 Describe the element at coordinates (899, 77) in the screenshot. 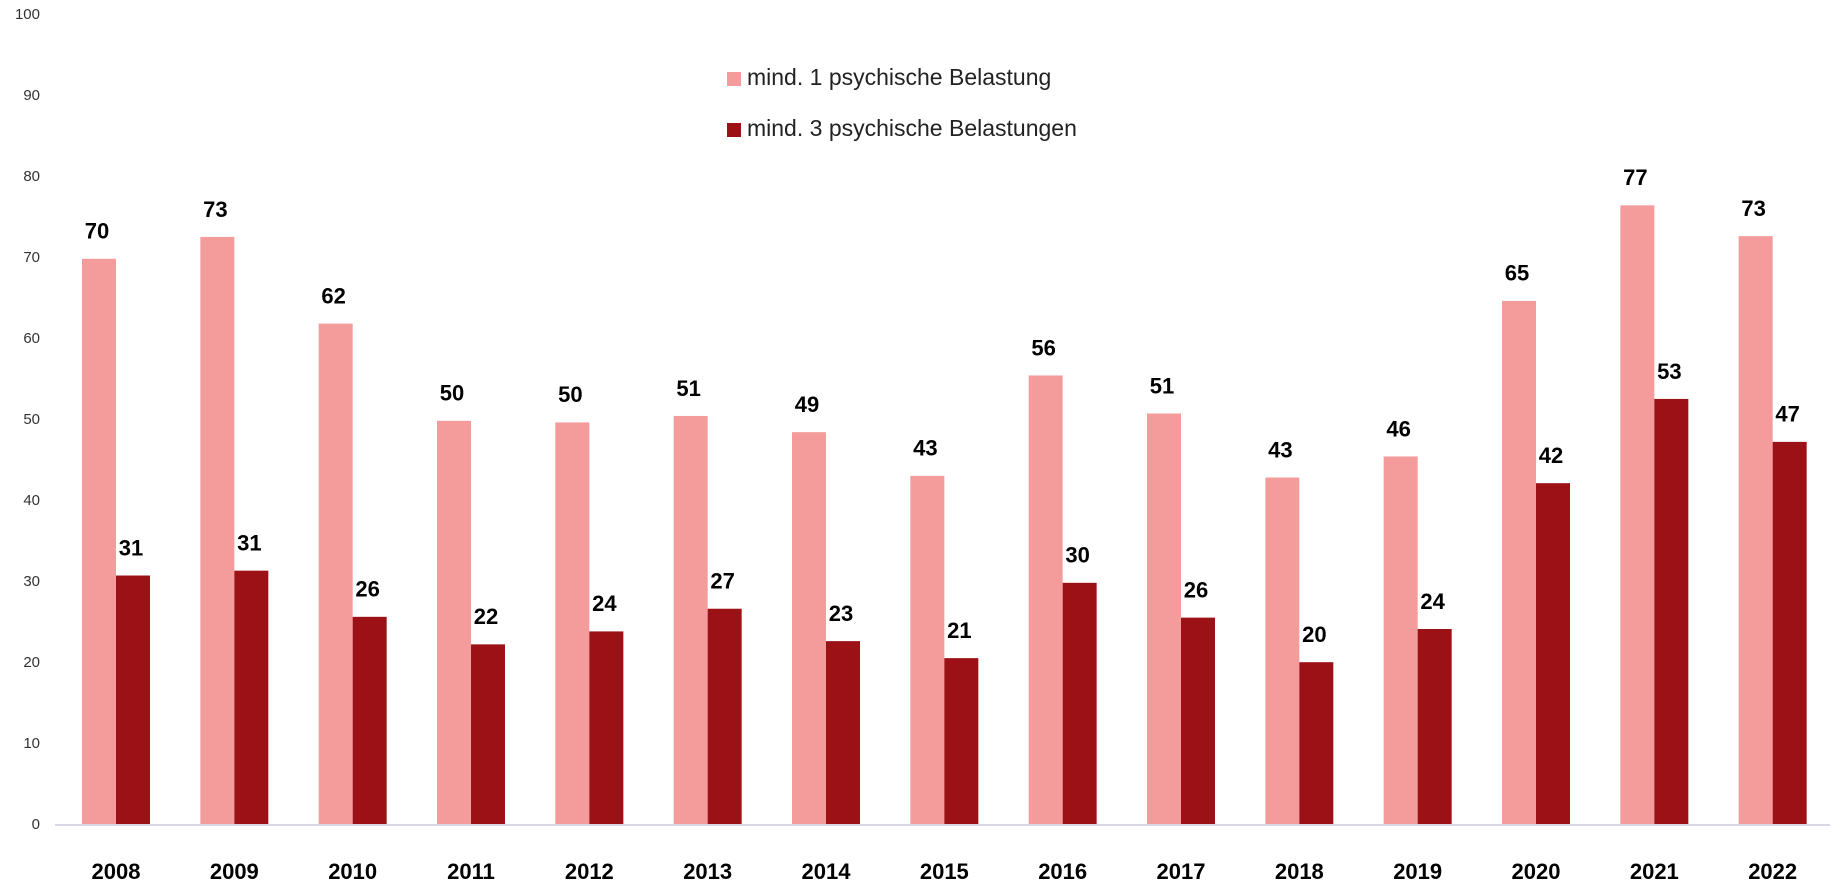

I see `legend-label: mind. 1 psychische Belastung` at that location.